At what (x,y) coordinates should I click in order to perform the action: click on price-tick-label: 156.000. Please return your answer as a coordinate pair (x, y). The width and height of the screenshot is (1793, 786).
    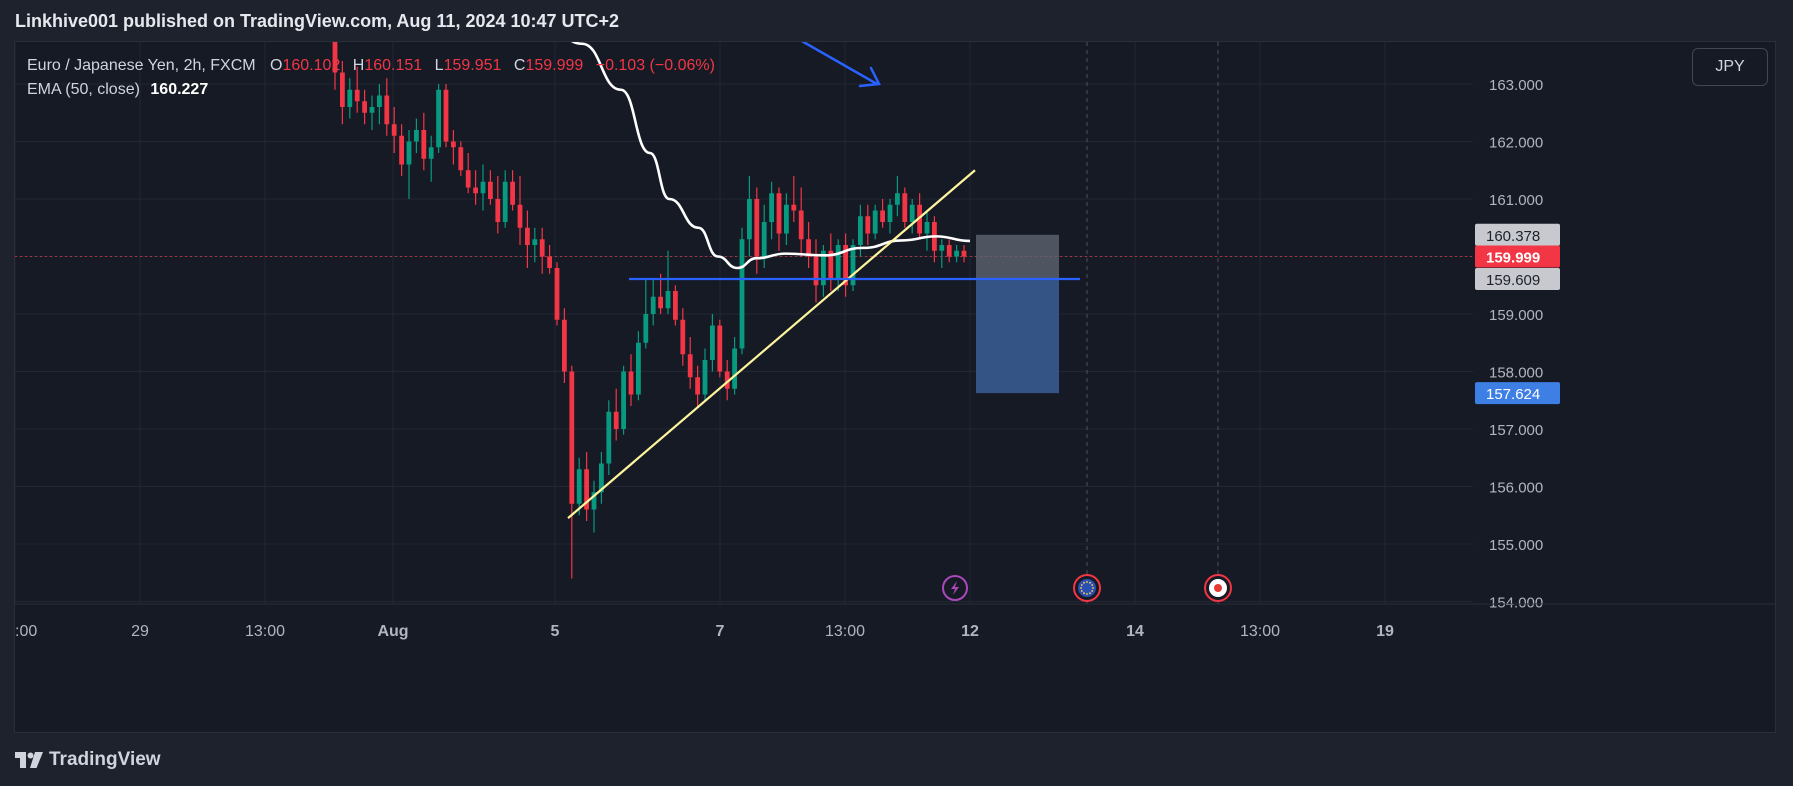
    Looking at the image, I should click on (1516, 488).